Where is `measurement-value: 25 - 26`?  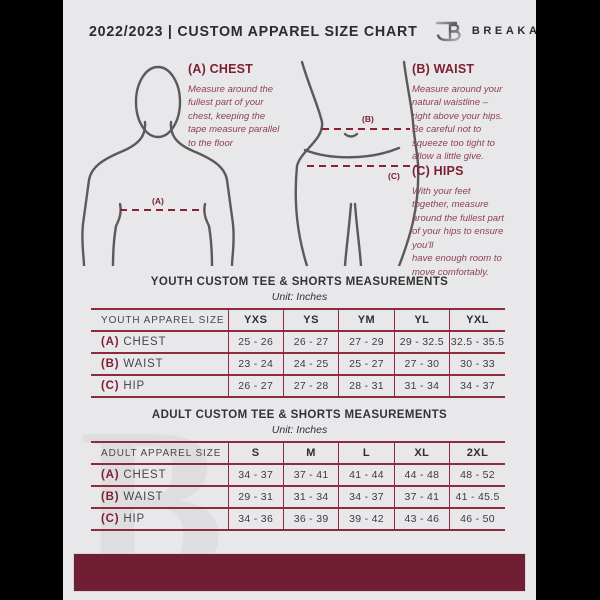
measurement-value: 25 - 26 is located at coordinates (255, 342).